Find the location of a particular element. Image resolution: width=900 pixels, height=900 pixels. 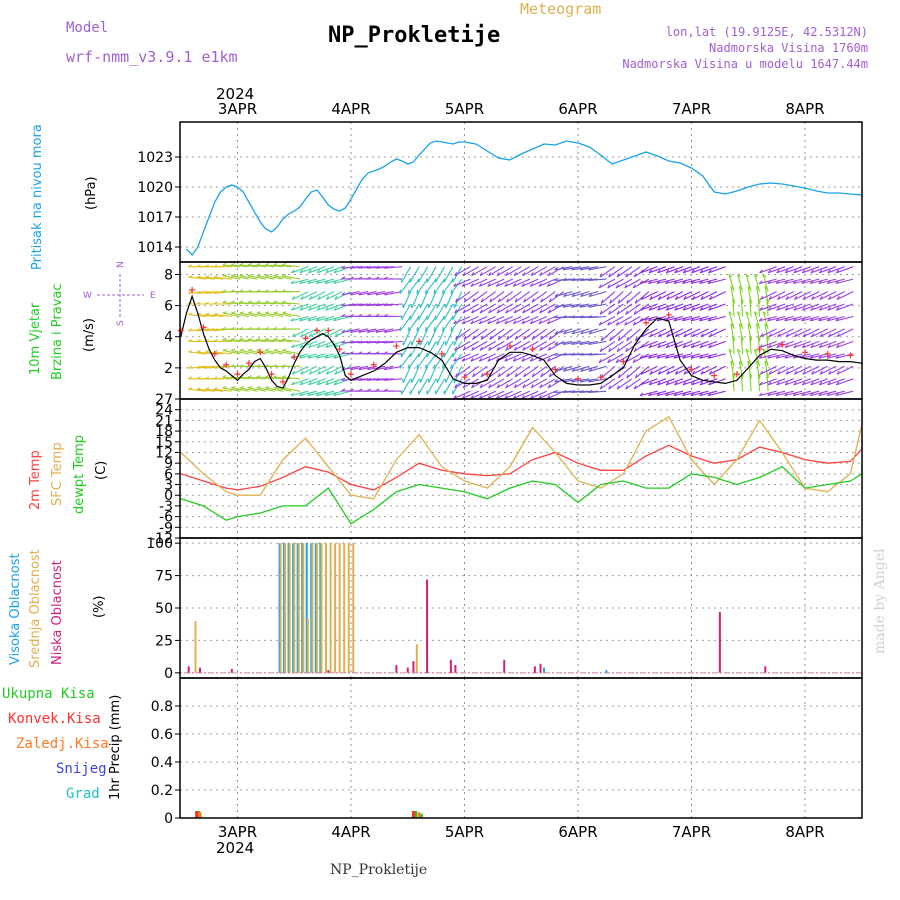

x-tick-label-bottom: 7APR is located at coordinates (691, 832).